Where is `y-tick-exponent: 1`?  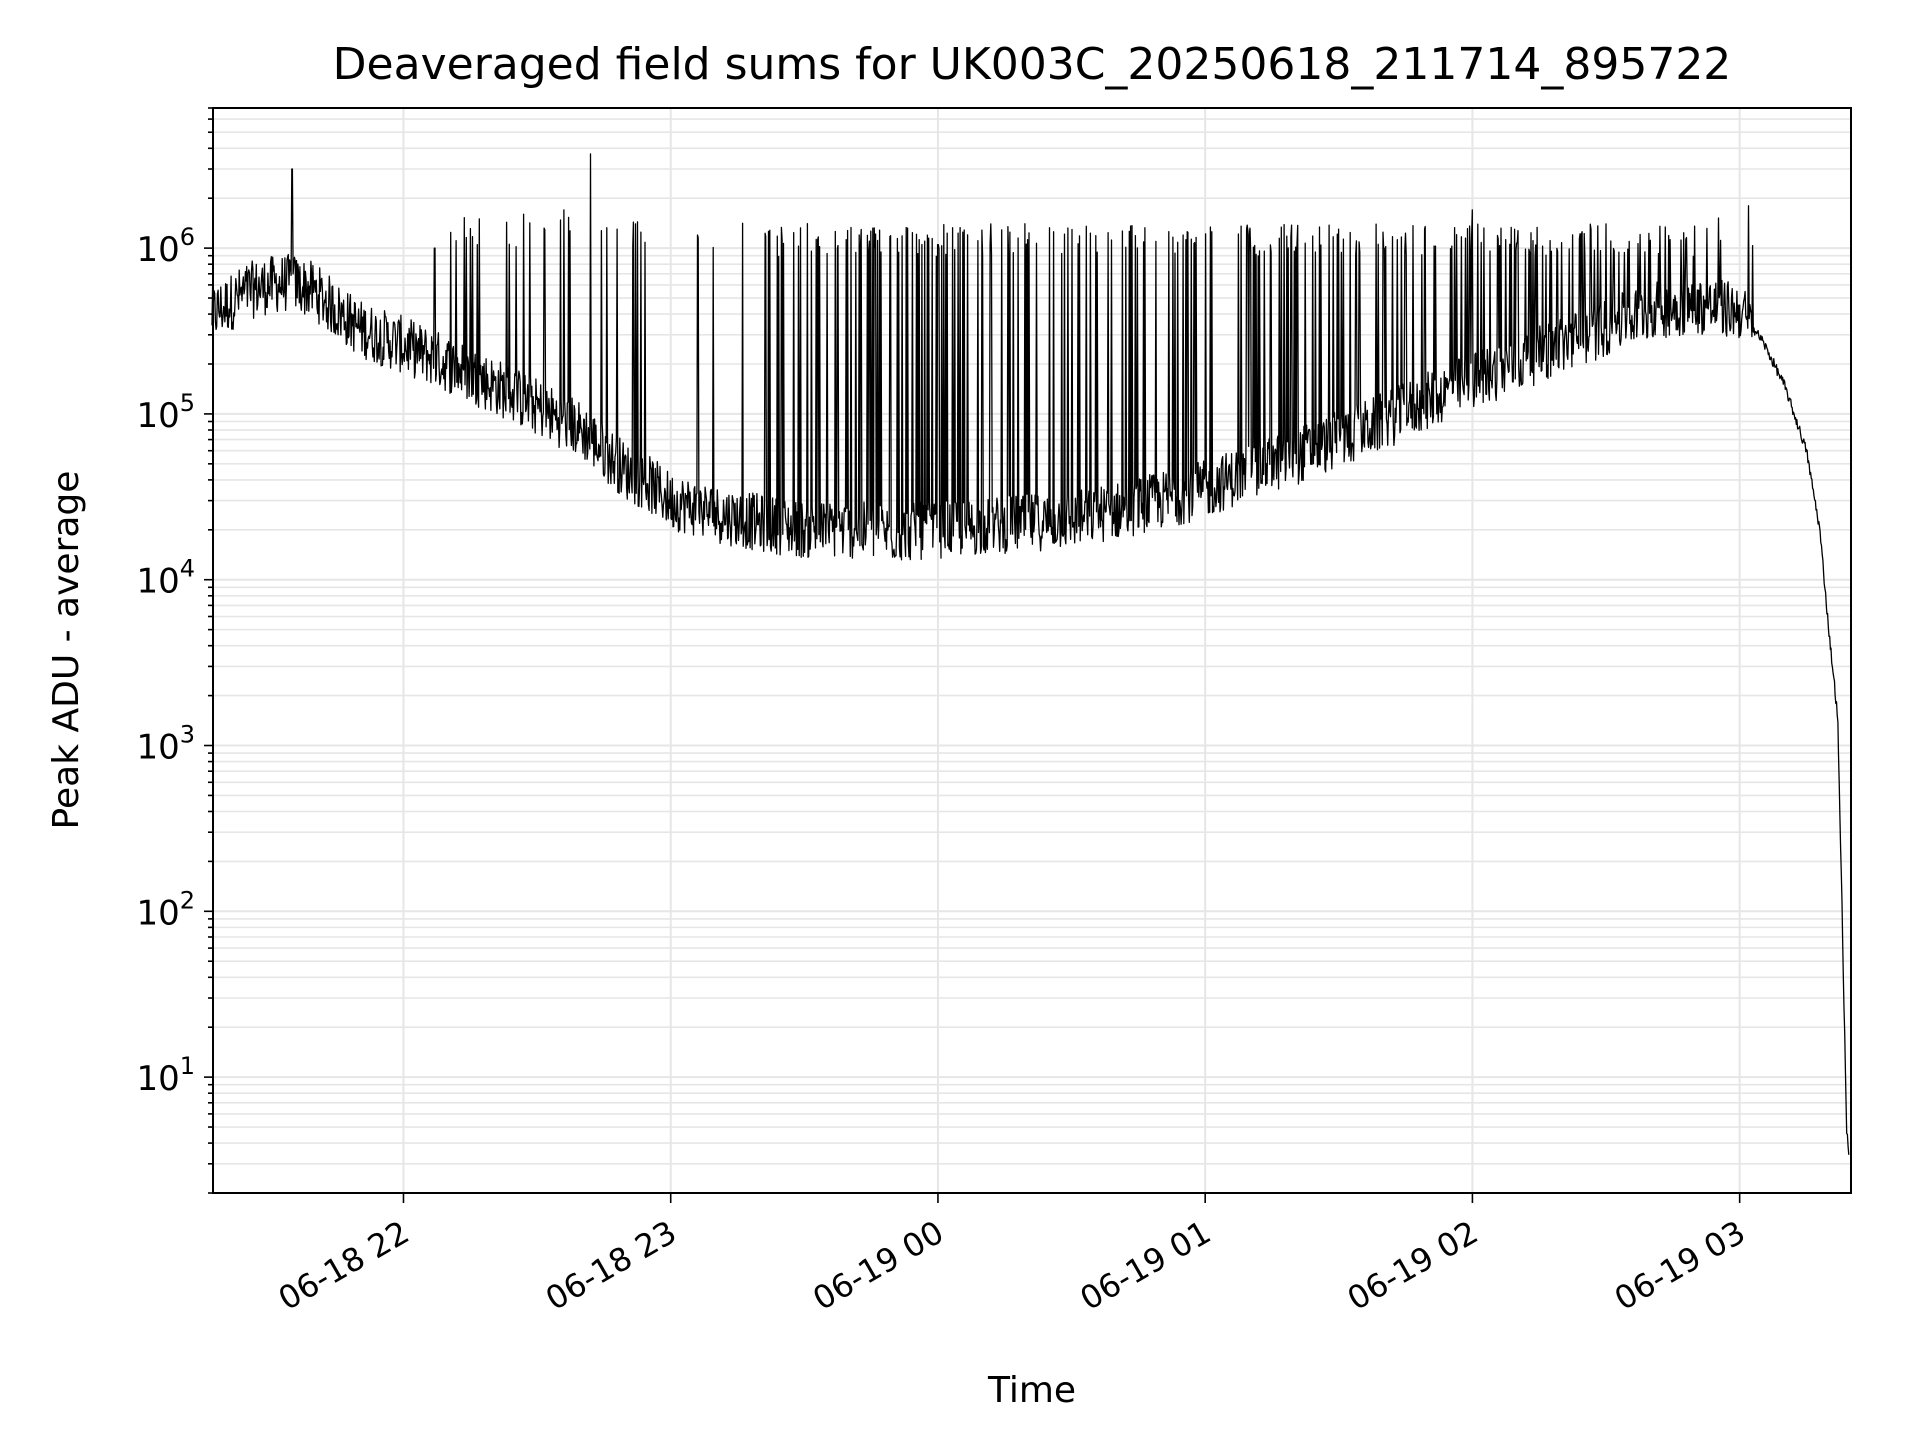
y-tick-exponent: 1 is located at coordinates (187, 1066).